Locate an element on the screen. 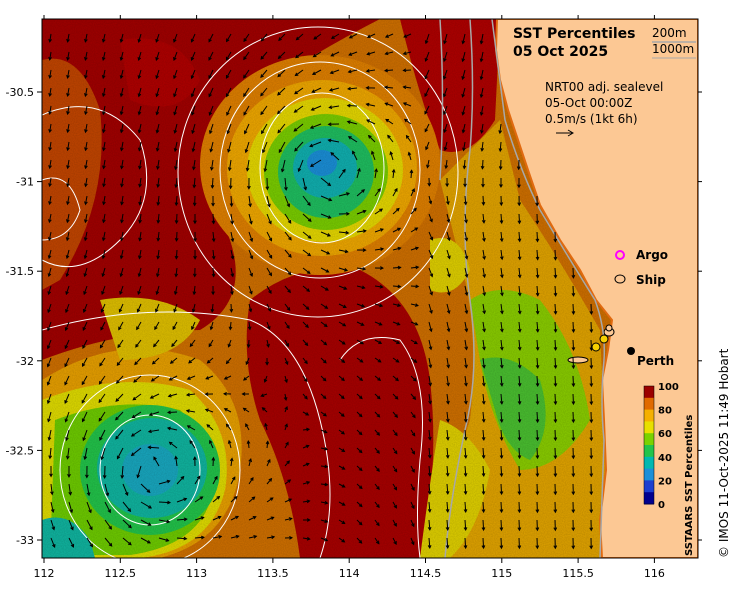 Image resolution: width=740 pixels, height=592 pixels. colorbar-tick: 20 is located at coordinates (665, 481).